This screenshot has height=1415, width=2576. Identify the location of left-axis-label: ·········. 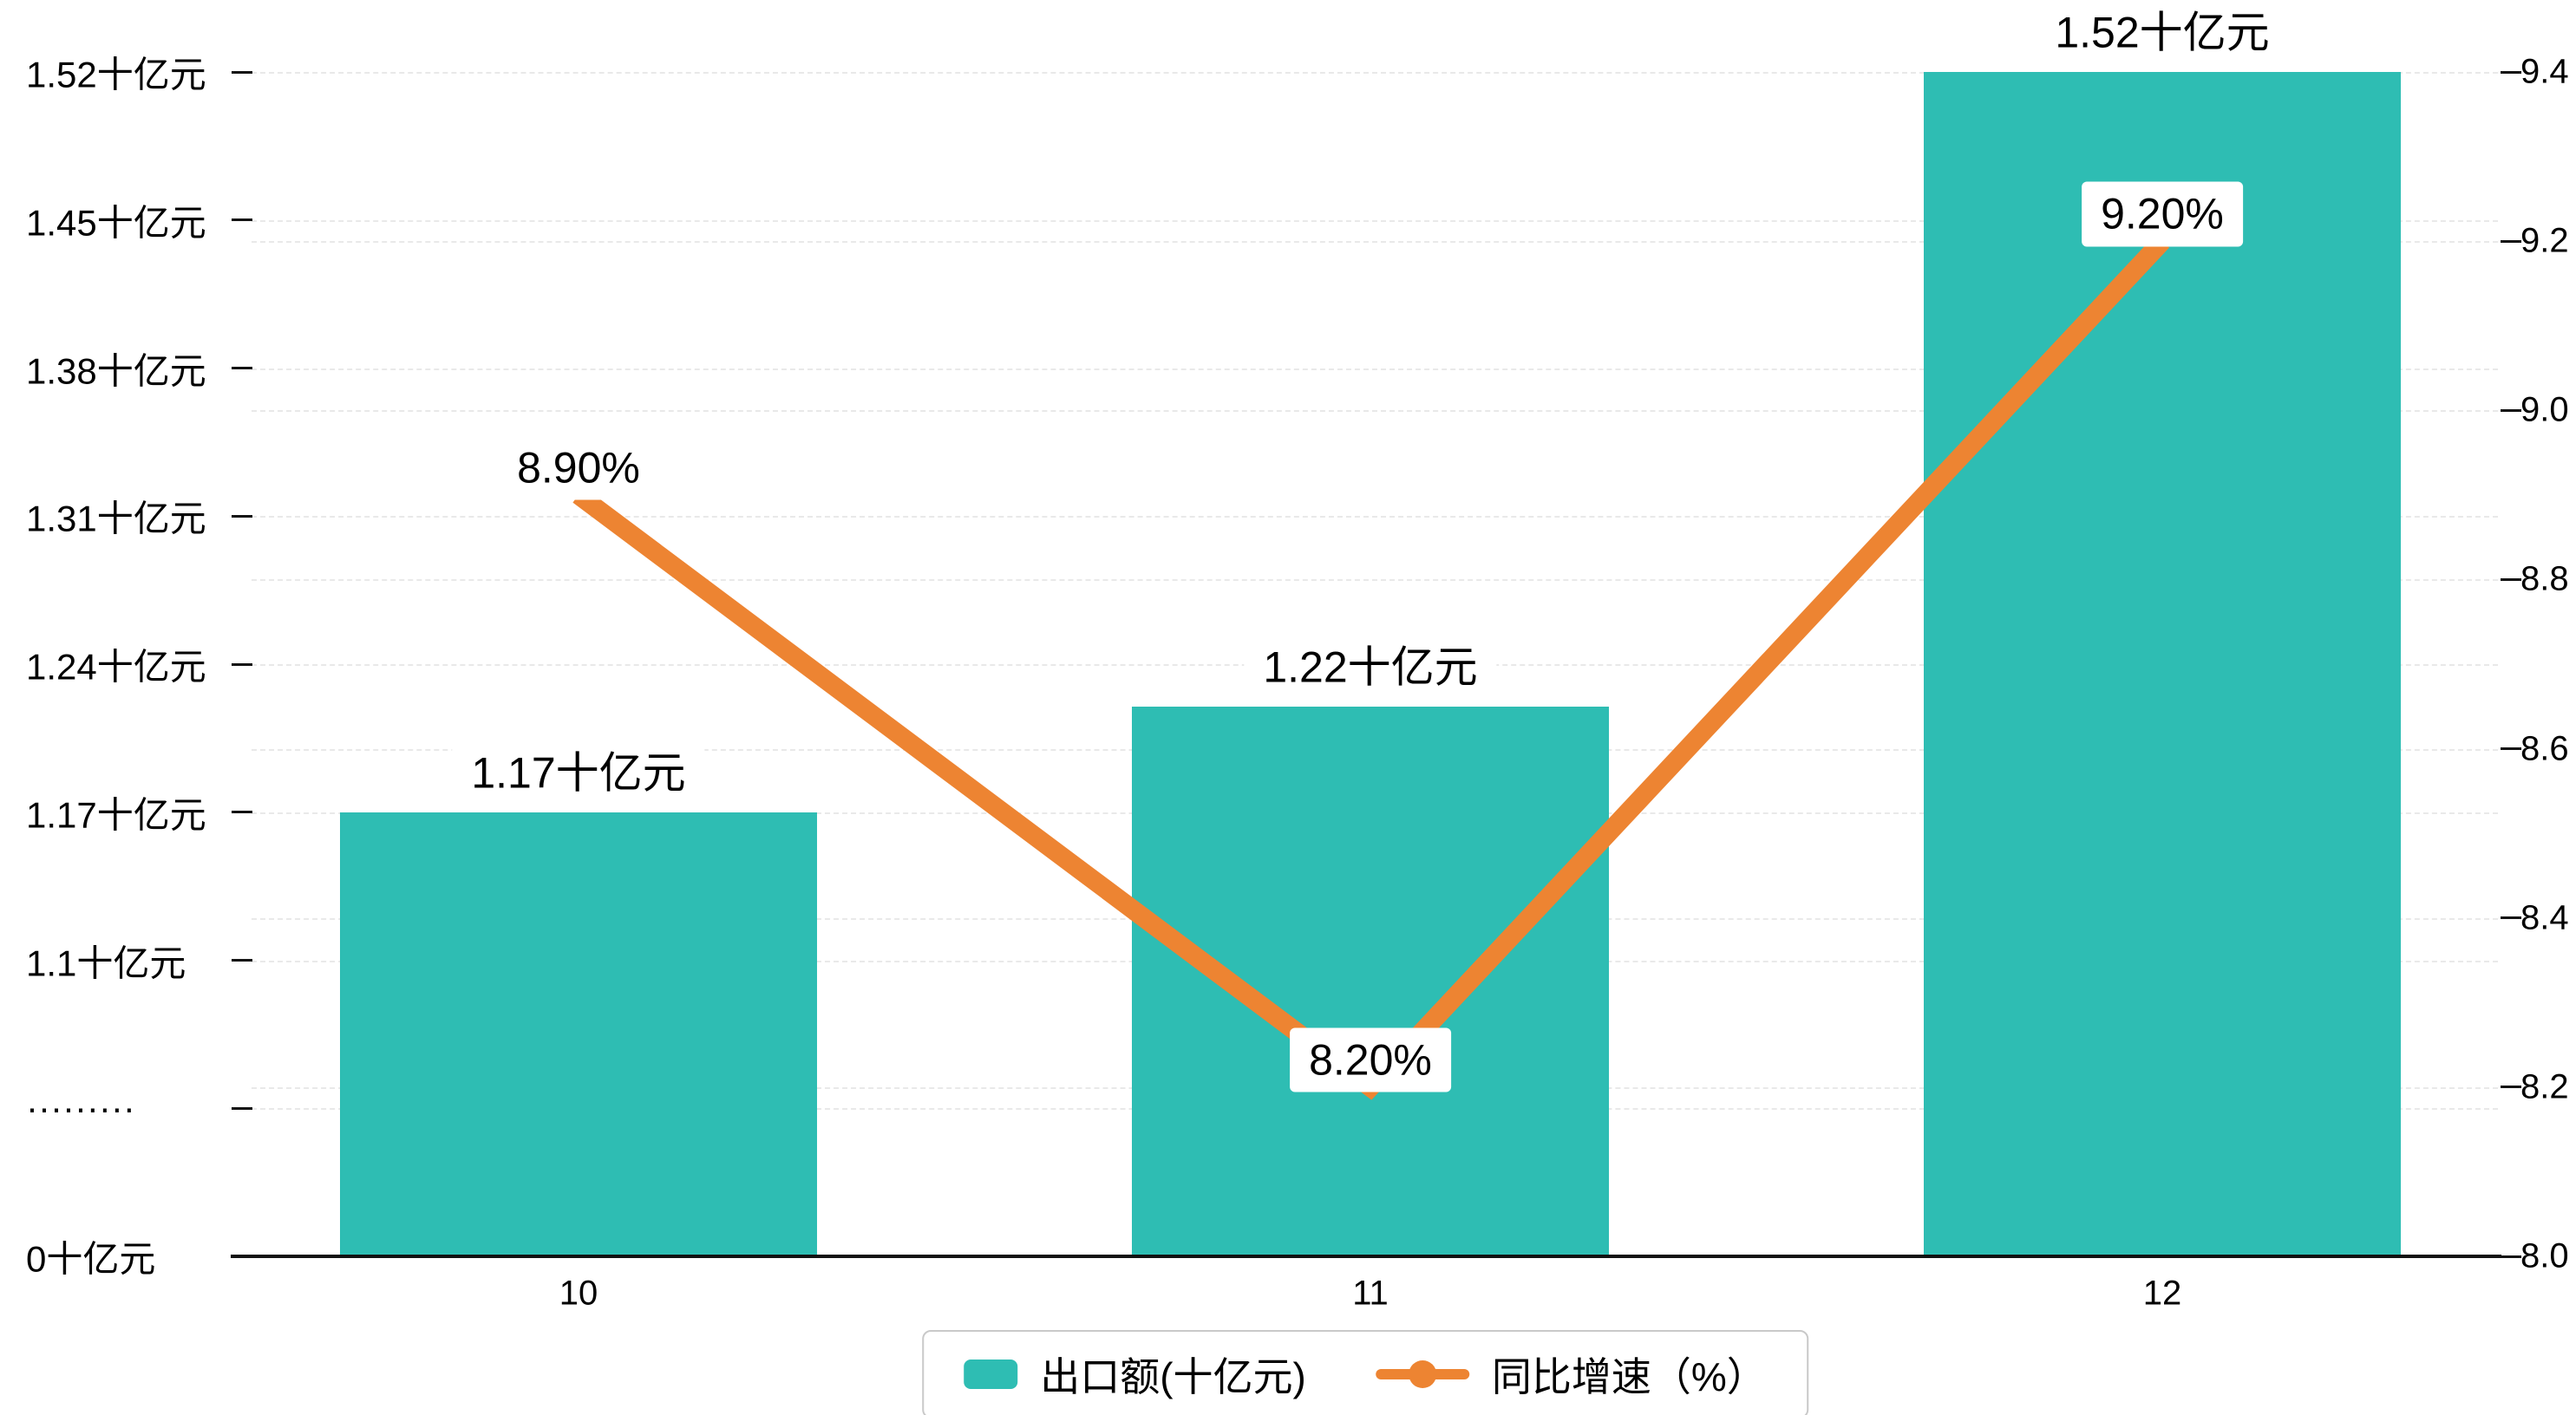
(80, 1108).